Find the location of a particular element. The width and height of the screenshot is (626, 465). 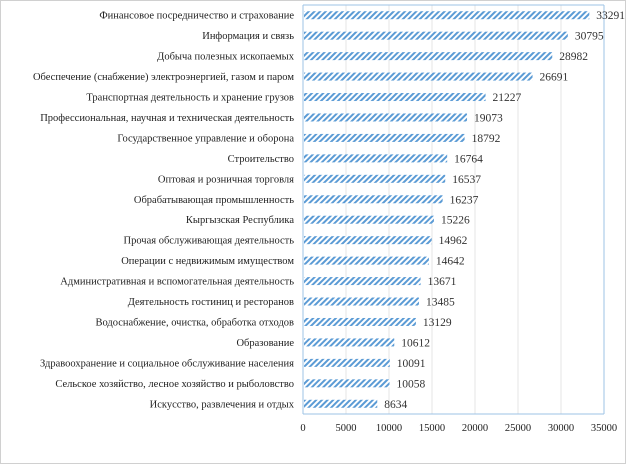

x-axis-ticks: 0 5000 10000 15000 20000 25000 30000 35000 is located at coordinates (458, 428).